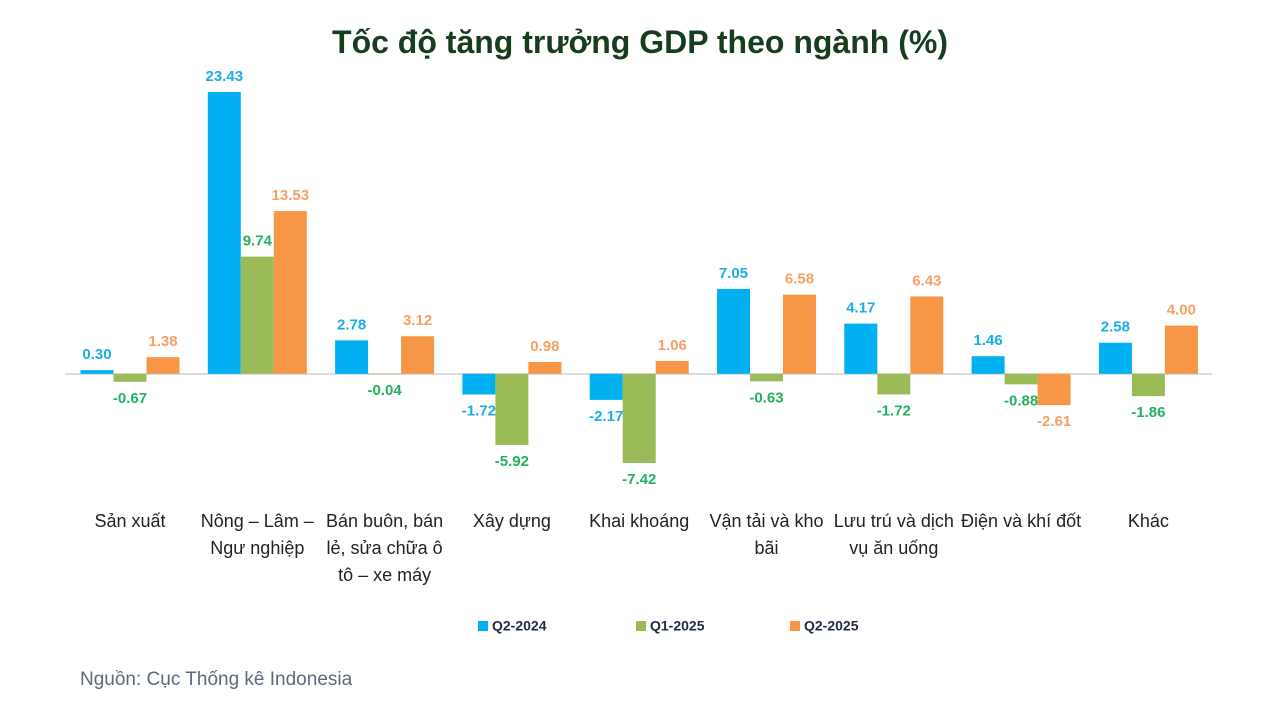 Image resolution: width=1280 pixels, height=720 pixels. I want to click on x-tick-label: Xây dựng, so click(511, 521).